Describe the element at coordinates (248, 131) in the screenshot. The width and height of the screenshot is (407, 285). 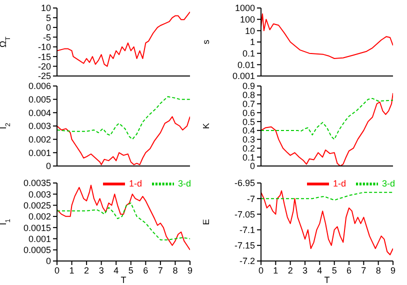
I see `y-tick-label: 0.4` at that location.